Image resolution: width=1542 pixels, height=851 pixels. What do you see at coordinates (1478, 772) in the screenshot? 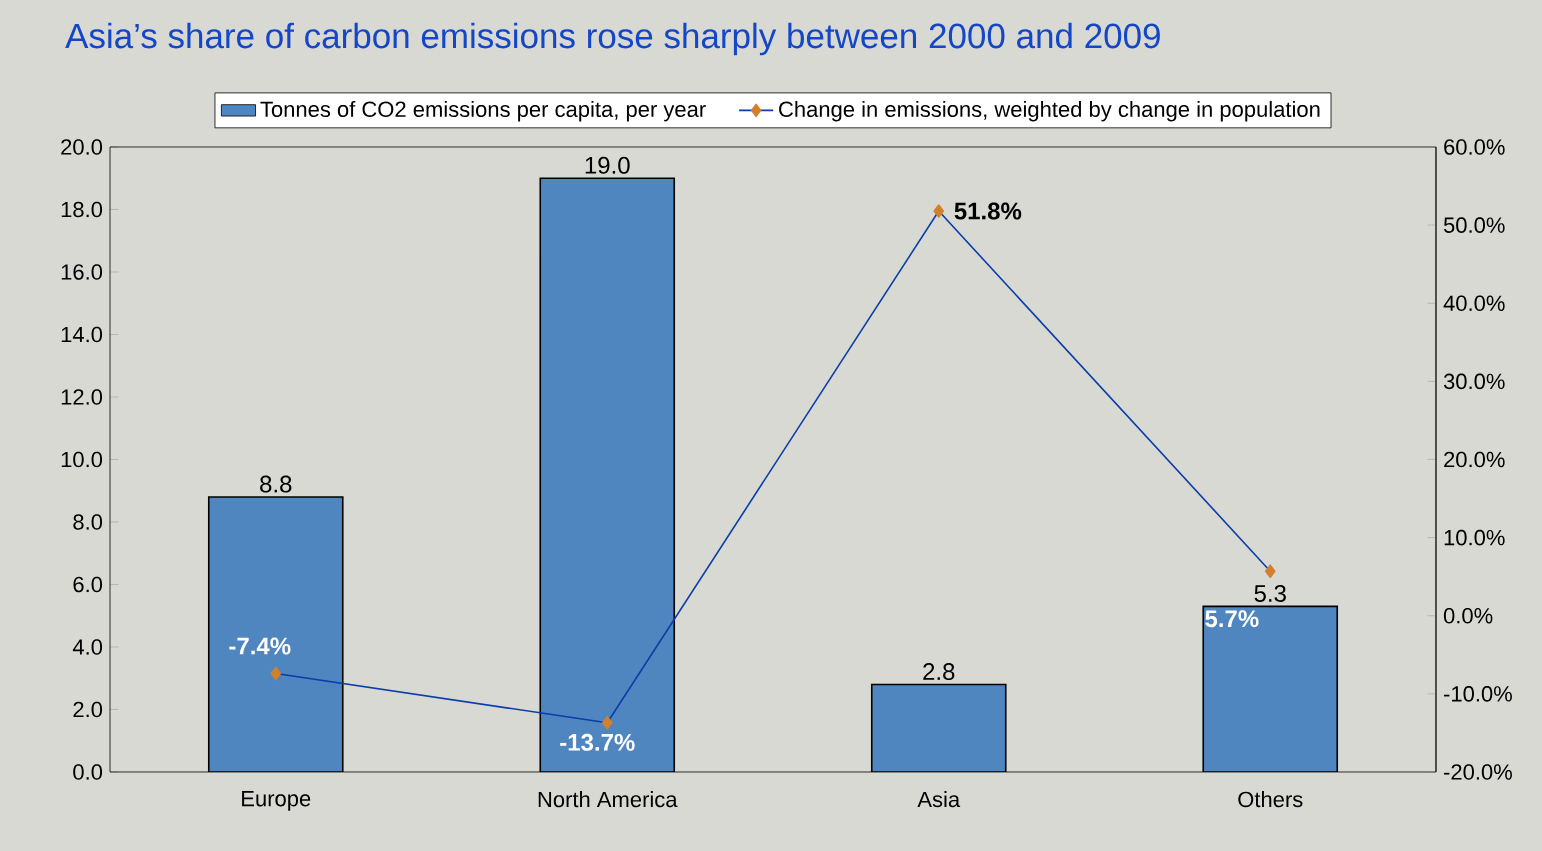
I see `y2-tick-label: -20.0%` at bounding box center [1478, 772].